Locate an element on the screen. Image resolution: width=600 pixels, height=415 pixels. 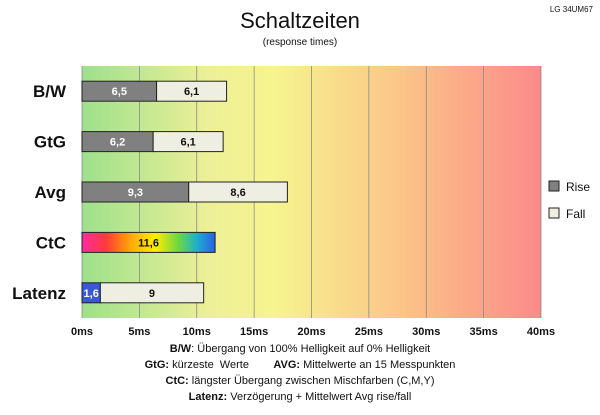
note-latenz-text: Verzögerung + Mittelwert Avg rise/fall is located at coordinates (319, 397).